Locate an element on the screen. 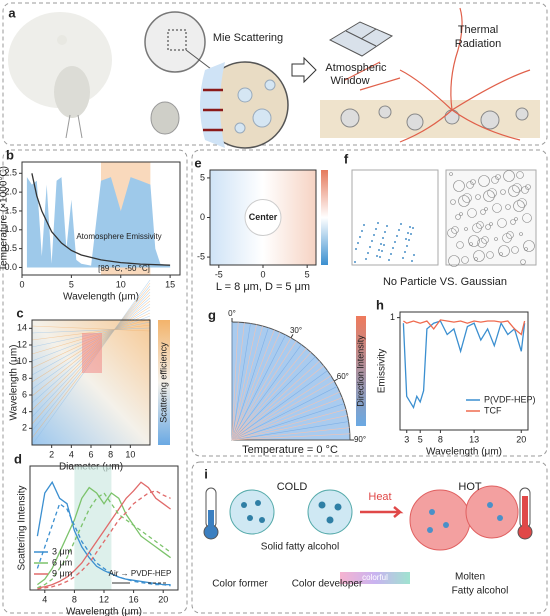  legend-label: 6 μm is located at coordinates (62, 562).